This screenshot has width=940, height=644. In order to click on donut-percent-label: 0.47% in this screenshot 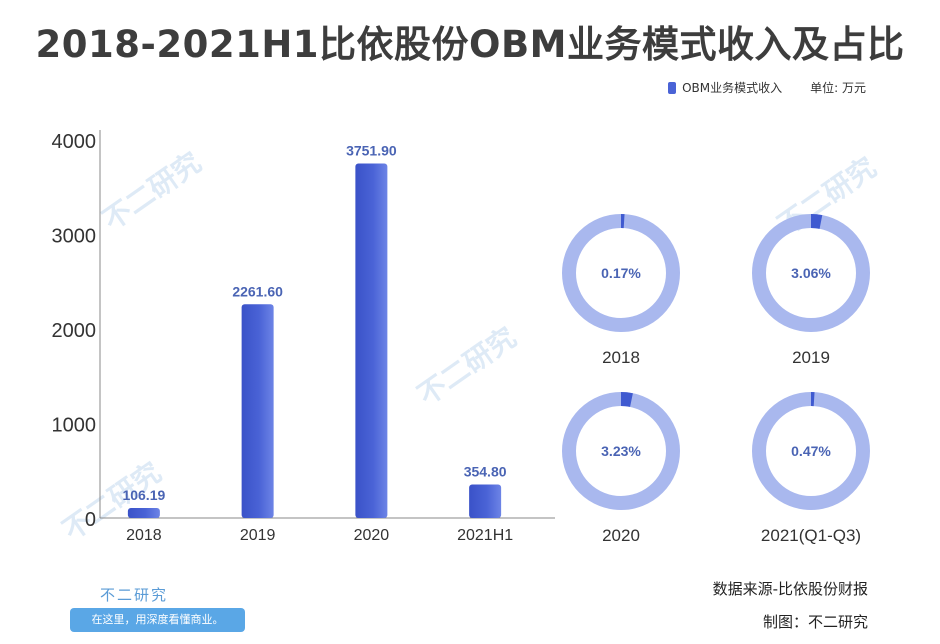, I will do `click(811, 451)`.